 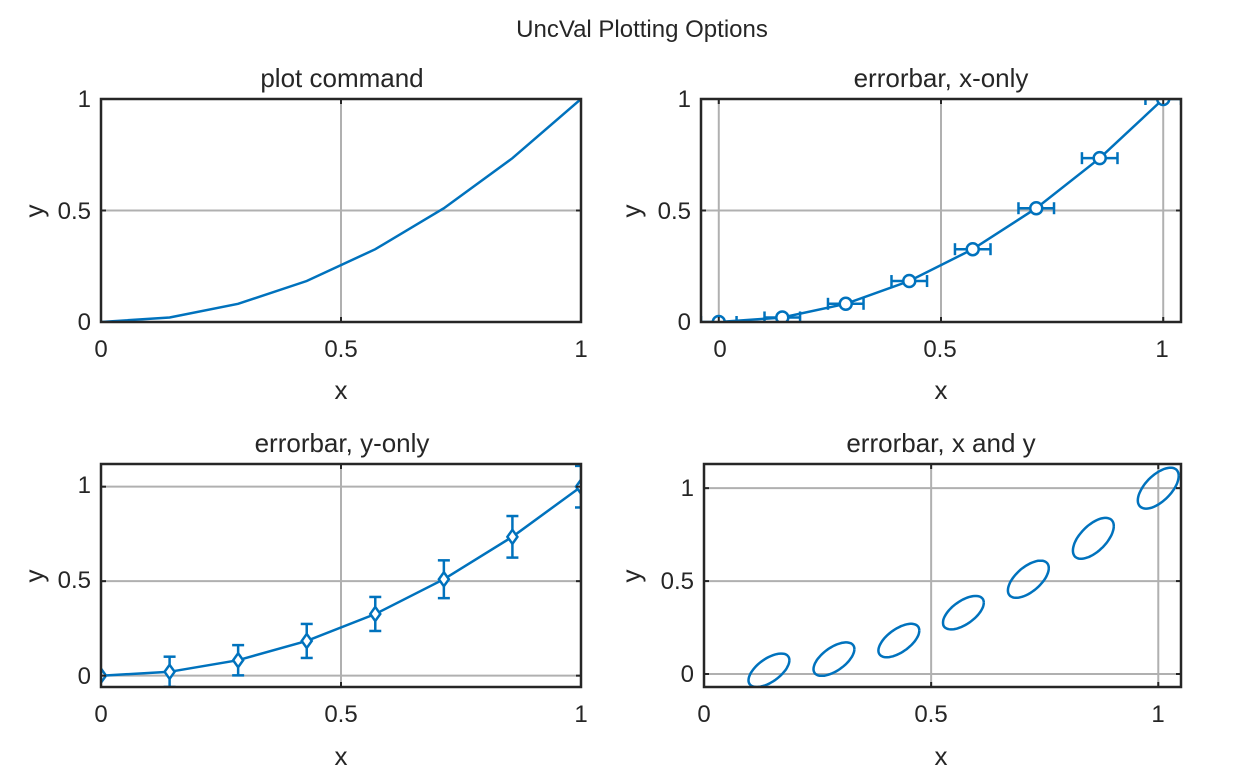 I want to click on axes-title: plot command, so click(x=341, y=78).